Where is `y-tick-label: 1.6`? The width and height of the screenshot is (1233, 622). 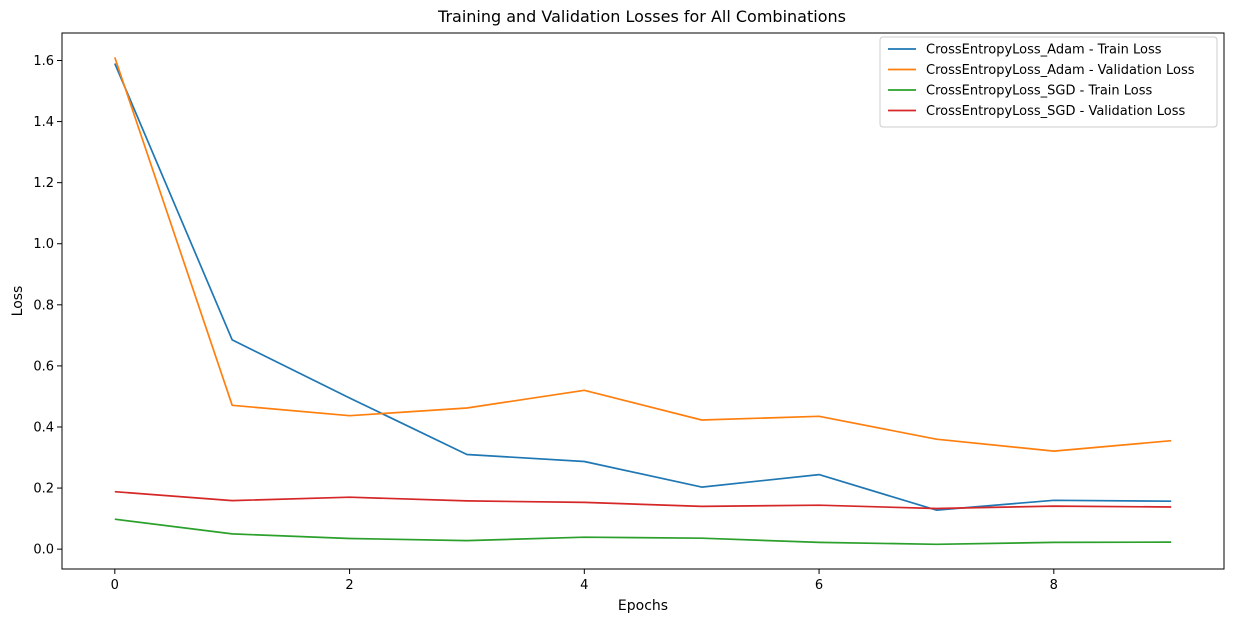
y-tick-label: 1.6 is located at coordinates (43, 61).